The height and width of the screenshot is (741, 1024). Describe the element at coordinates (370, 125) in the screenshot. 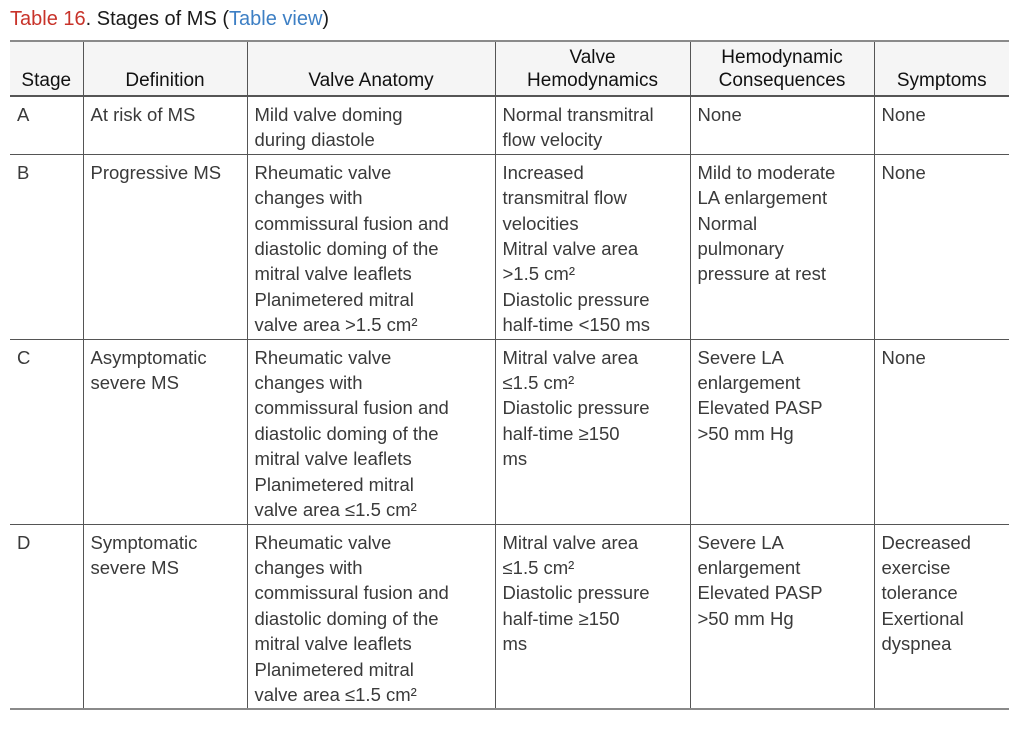

I see `cell-valve-anatomy: Mild valve doming during diastole` at that location.